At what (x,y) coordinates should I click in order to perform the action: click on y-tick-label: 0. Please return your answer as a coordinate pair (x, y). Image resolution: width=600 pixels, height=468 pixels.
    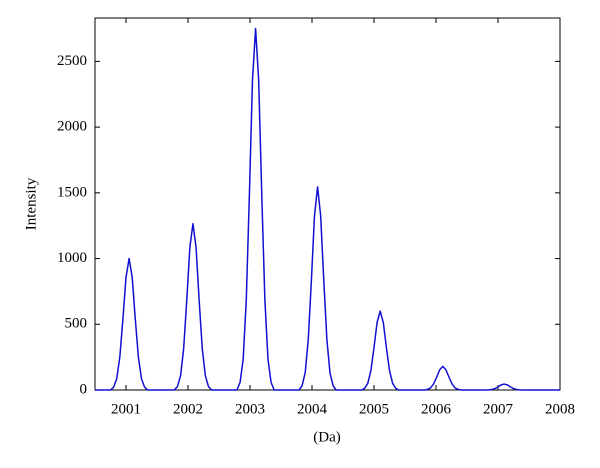
    Looking at the image, I should click on (84, 389).